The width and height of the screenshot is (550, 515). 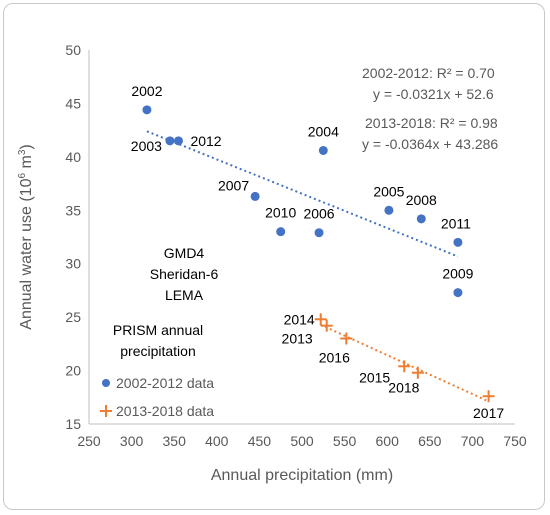 What do you see at coordinates (346, 338) in the screenshot?
I see `data-point-2016` at bounding box center [346, 338].